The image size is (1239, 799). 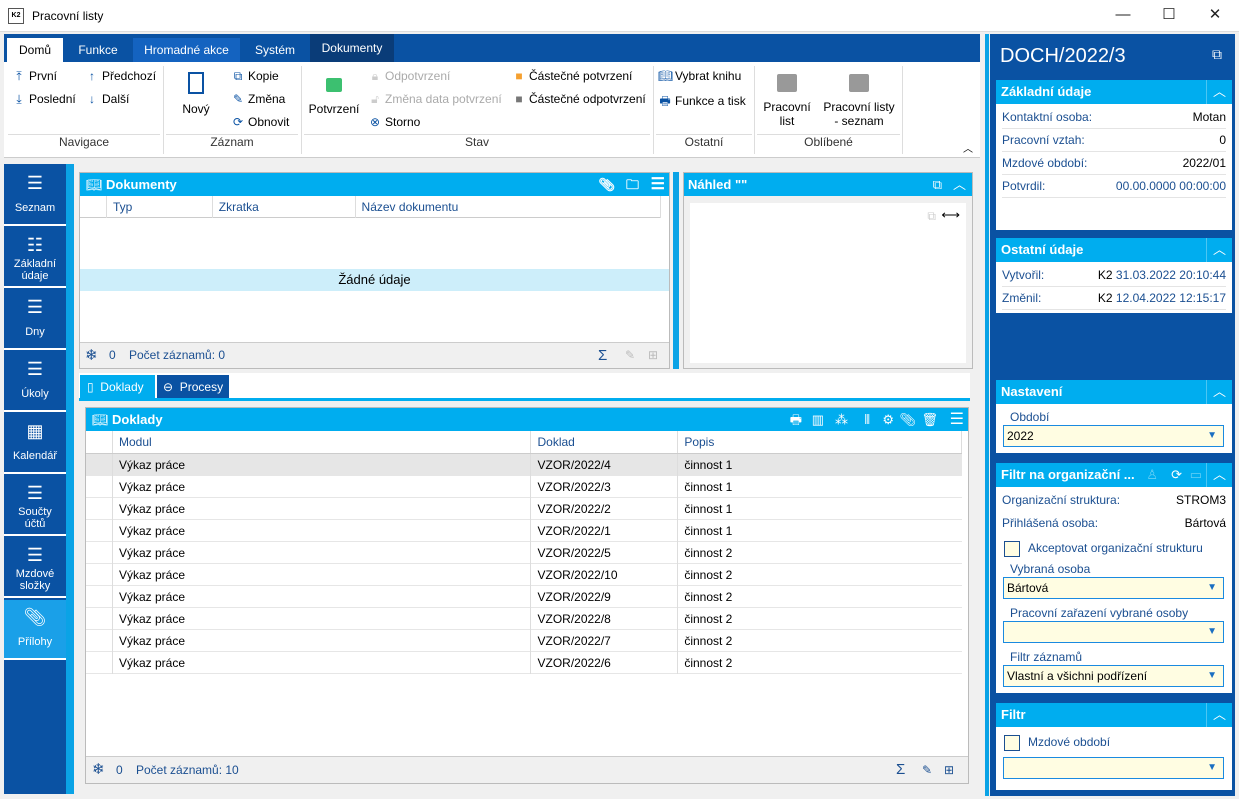 I want to click on tab-dokumenty: Dokumenty, so click(x=352, y=48).